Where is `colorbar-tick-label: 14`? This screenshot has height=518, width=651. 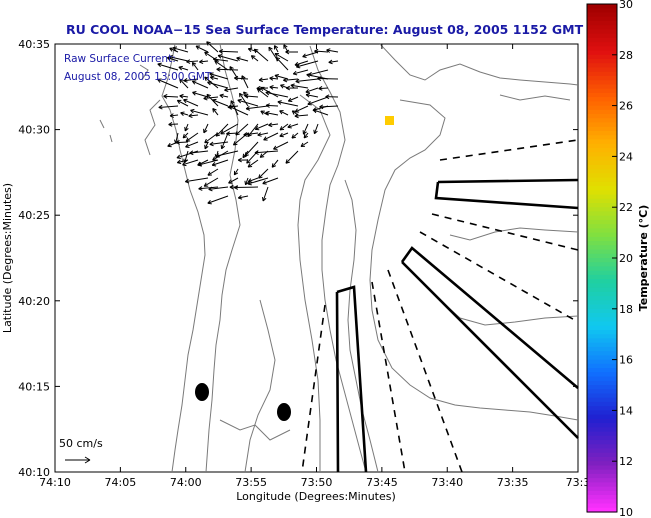
colorbar-tick-label: 14 is located at coordinates (626, 410).